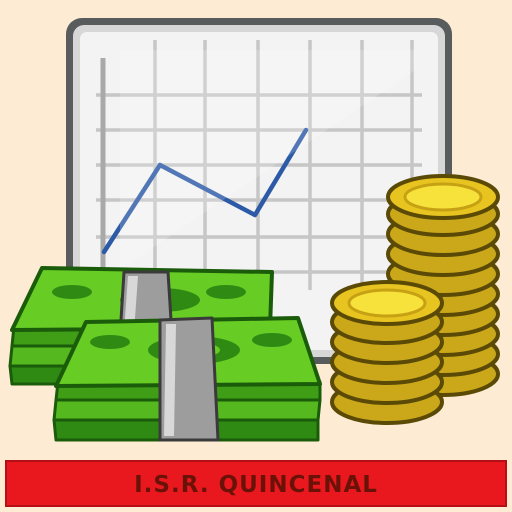 This screenshot has width=512, height=512. Describe the element at coordinates (205, 191) in the screenshot. I see `trend-line` at that location.